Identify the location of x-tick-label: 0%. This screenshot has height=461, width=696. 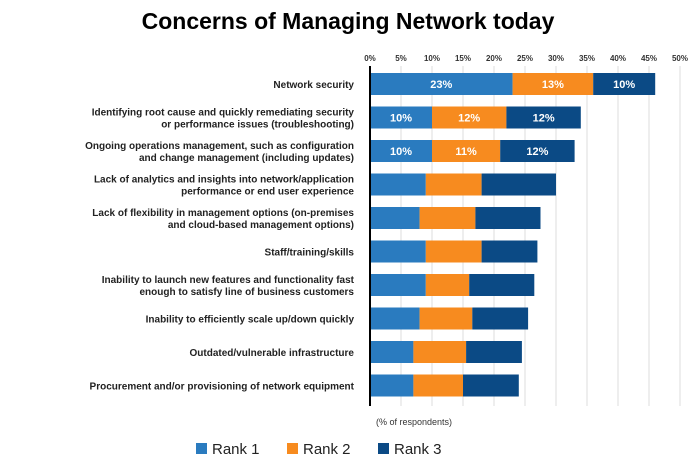
(370, 58).